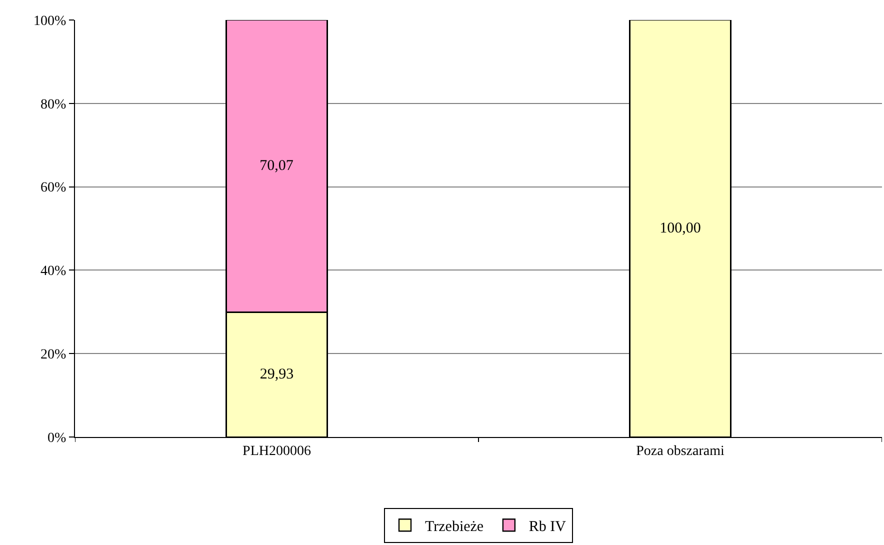  I want to click on y-tick-label: 40%, so click(53, 272).